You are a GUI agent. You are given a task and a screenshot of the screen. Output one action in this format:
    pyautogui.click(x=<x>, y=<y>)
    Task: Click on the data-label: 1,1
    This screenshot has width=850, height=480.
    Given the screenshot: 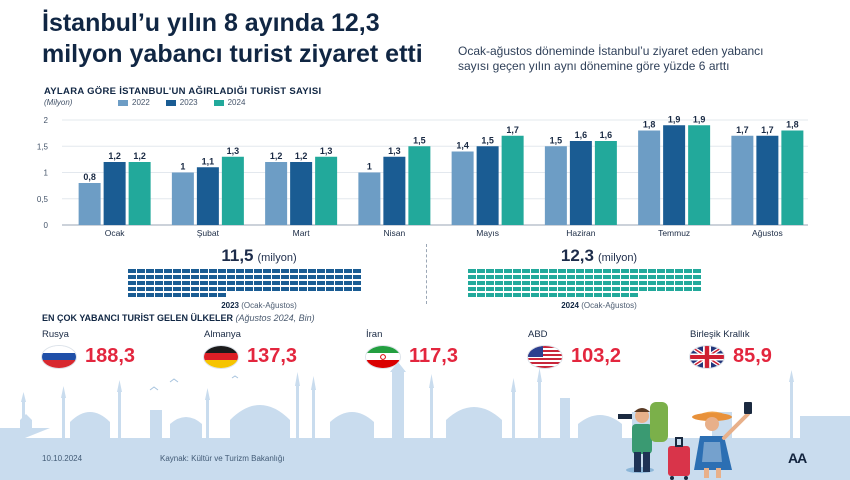 What is the action you would take?
    pyautogui.click(x=208, y=161)
    